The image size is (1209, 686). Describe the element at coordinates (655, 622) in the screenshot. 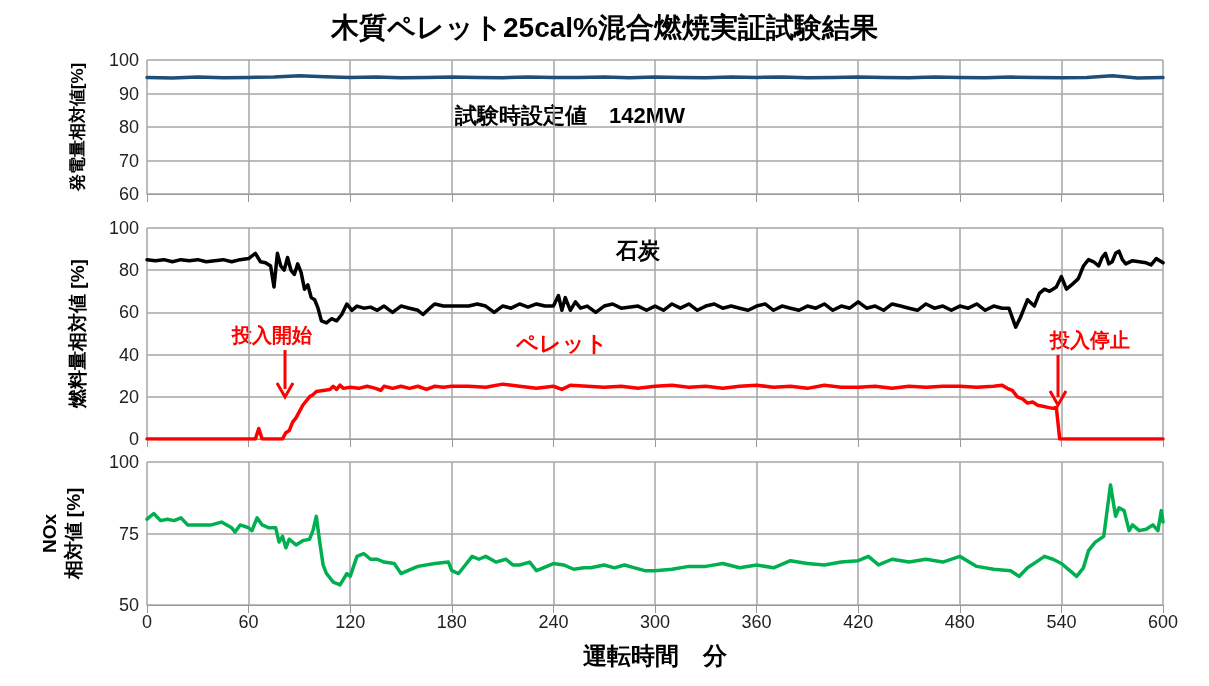

I see `x-tick-label: 300` at that location.